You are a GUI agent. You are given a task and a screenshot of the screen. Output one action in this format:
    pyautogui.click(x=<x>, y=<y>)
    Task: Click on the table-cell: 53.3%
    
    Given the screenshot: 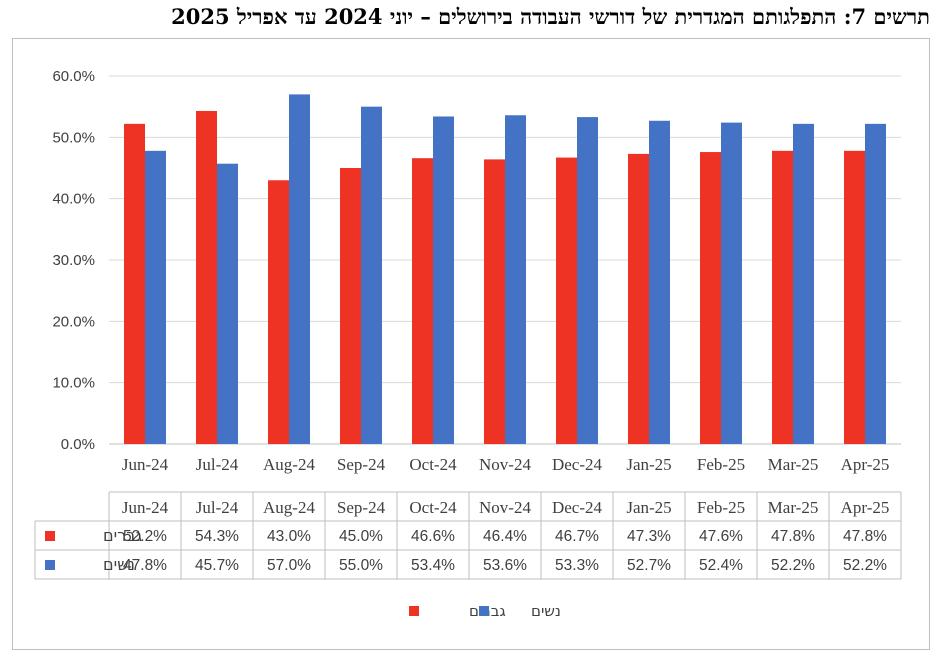 What is the action you would take?
    pyautogui.click(x=577, y=565)
    